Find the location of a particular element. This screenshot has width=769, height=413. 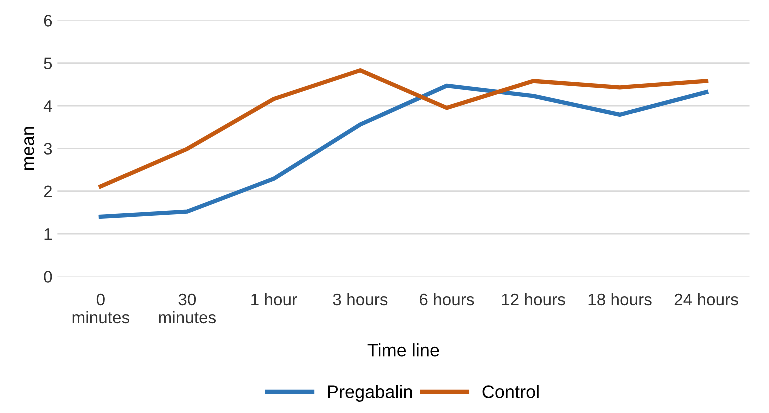

y-tick-label: 4 is located at coordinates (48, 106).